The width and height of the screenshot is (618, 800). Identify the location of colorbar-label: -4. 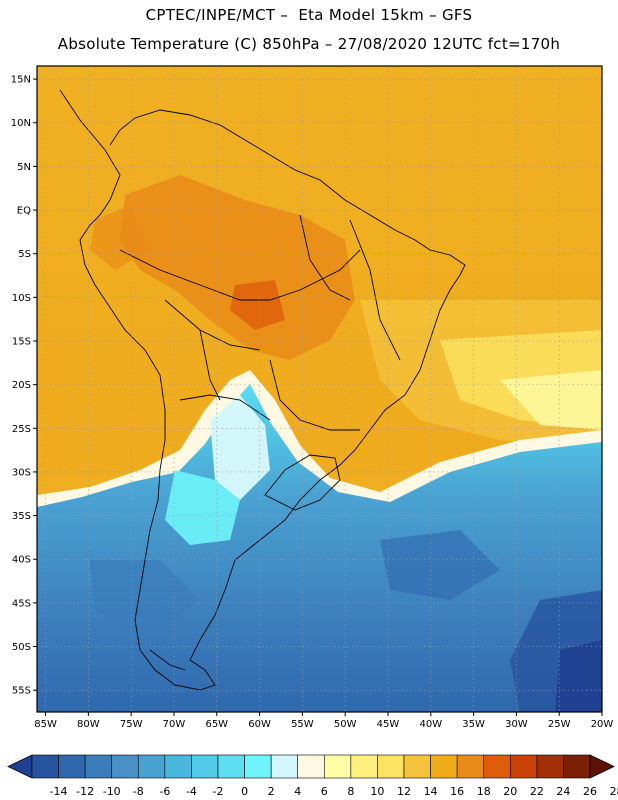
(191, 791).